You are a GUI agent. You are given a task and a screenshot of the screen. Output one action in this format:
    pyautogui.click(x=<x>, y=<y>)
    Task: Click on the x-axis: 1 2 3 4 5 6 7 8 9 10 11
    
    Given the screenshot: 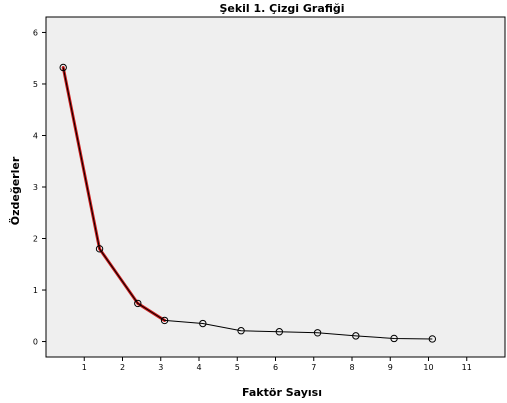 What is the action you would take?
    pyautogui.click(x=277, y=364)
    